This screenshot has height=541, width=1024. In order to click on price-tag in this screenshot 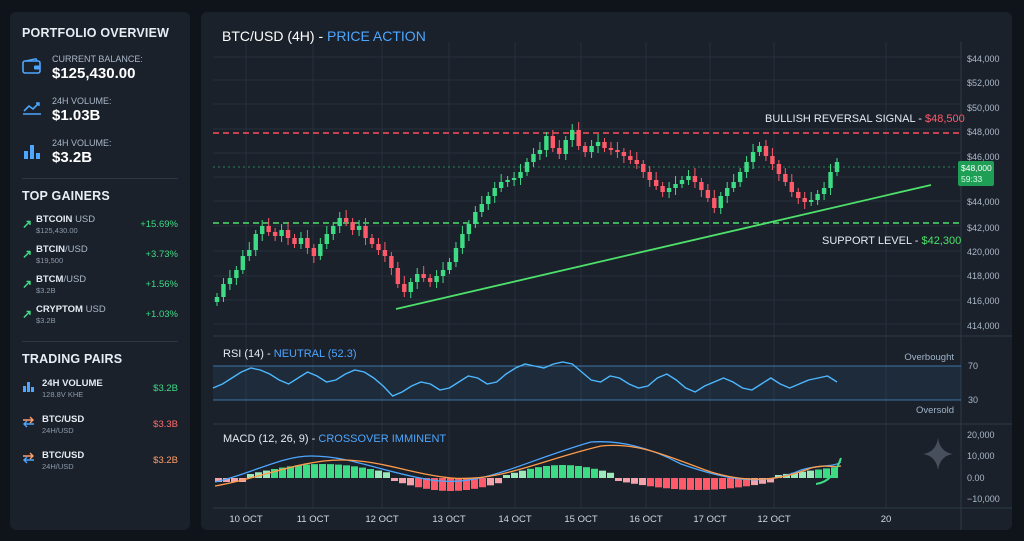, I will do `click(976, 173)`.